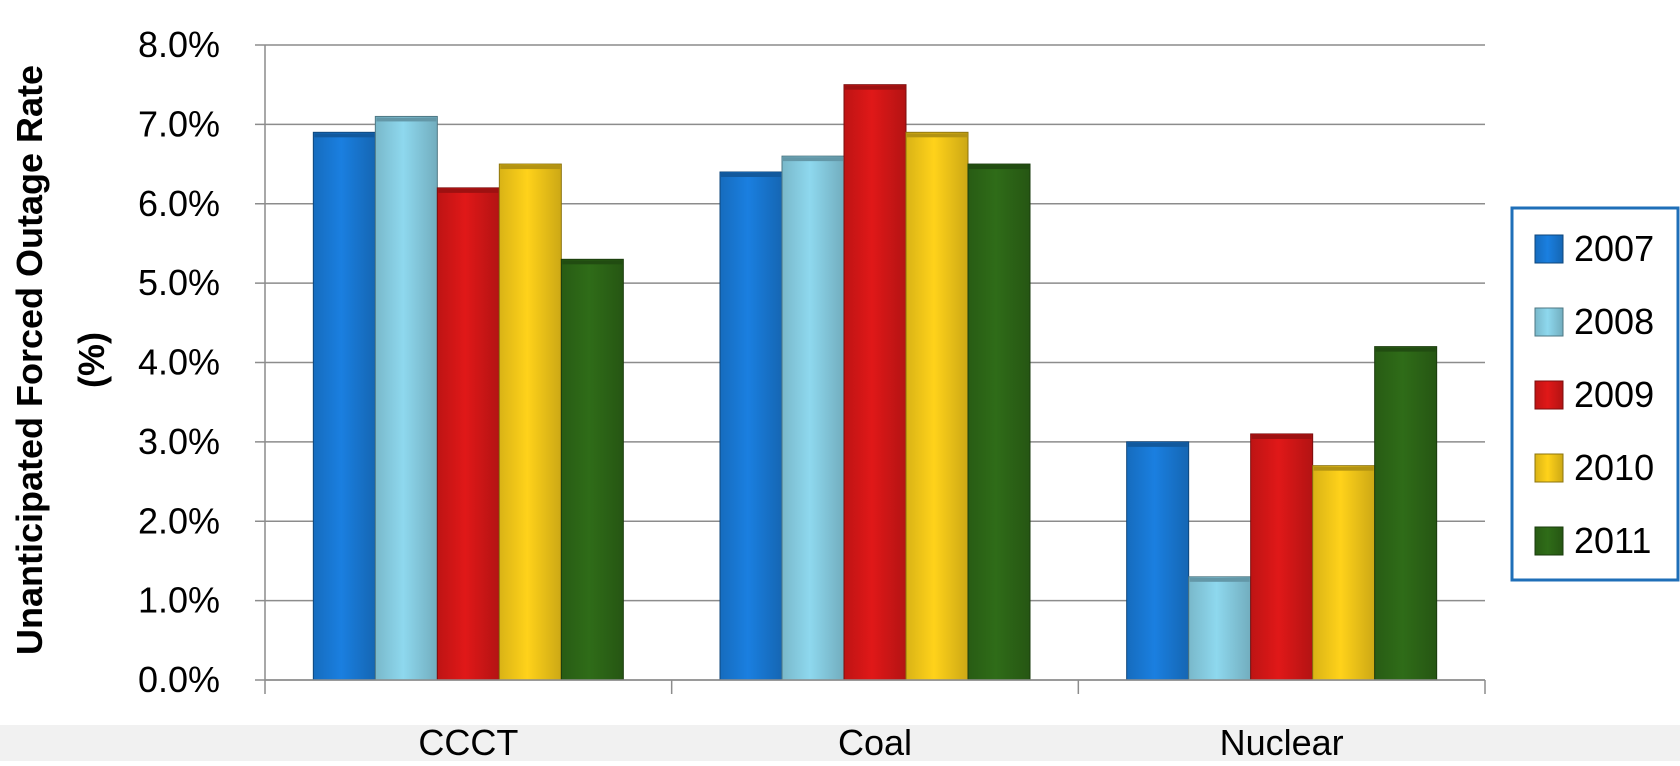  Describe the element at coordinates (1406, 513) in the screenshot. I see `bar-2011-nuclear` at that location.